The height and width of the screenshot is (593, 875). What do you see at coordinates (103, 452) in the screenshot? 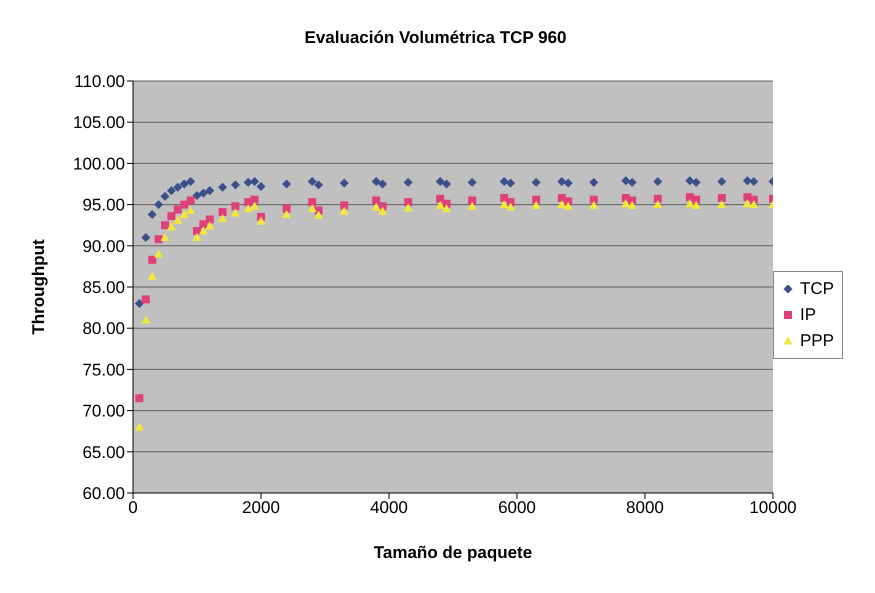
I see `y-tick-label: 65.00` at bounding box center [103, 452].